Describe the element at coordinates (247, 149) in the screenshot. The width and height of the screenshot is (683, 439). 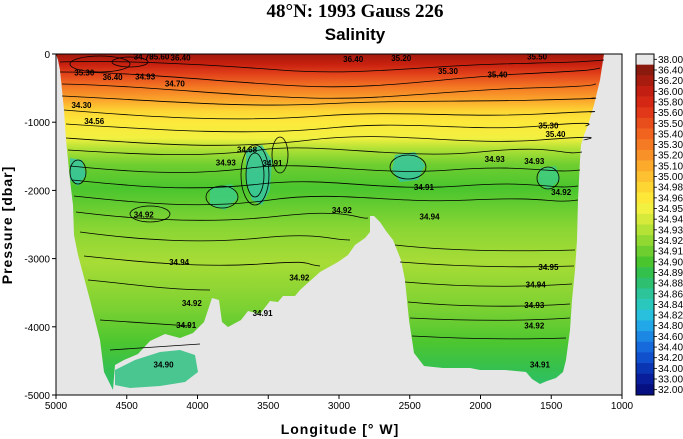
I see `contour-label: 34.68` at that location.